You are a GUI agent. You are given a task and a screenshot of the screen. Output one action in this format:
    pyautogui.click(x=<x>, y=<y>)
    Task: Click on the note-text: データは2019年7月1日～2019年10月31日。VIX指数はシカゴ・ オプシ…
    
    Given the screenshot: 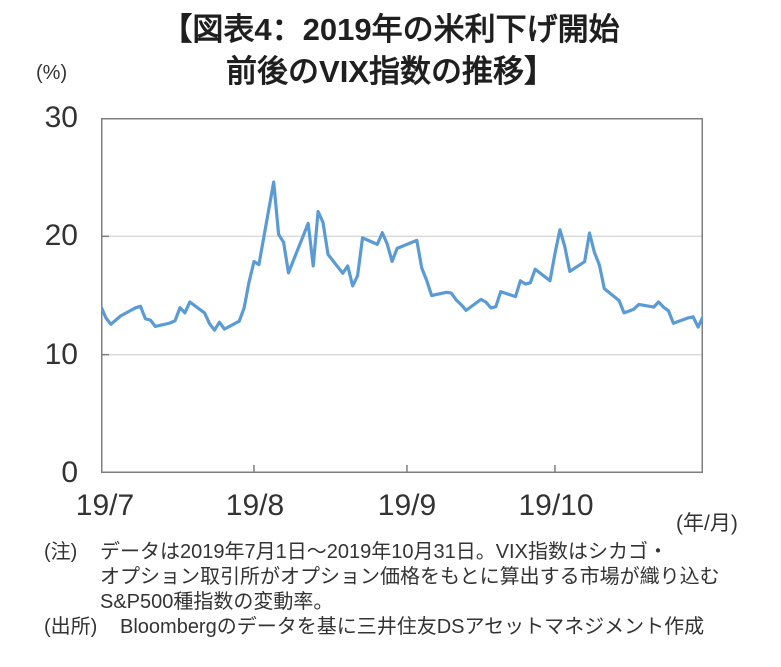 What is the action you would take?
    pyautogui.click(x=438, y=577)
    